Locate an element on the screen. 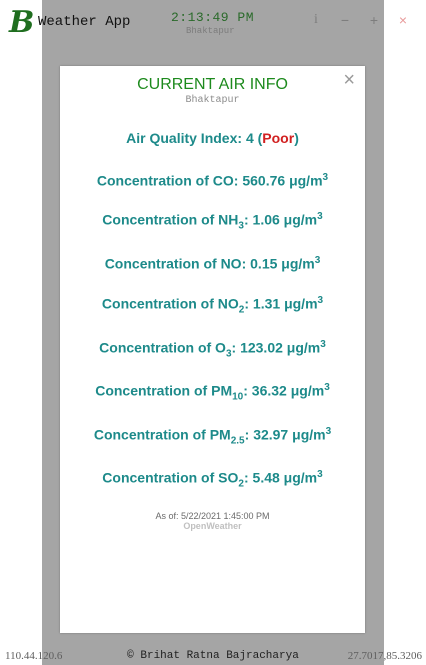 Image resolution: width=426 pixels, height=665 pixels. pollutant-row-o3: Concentration of O3: 123.02 μg/m3 is located at coordinates (212, 349).